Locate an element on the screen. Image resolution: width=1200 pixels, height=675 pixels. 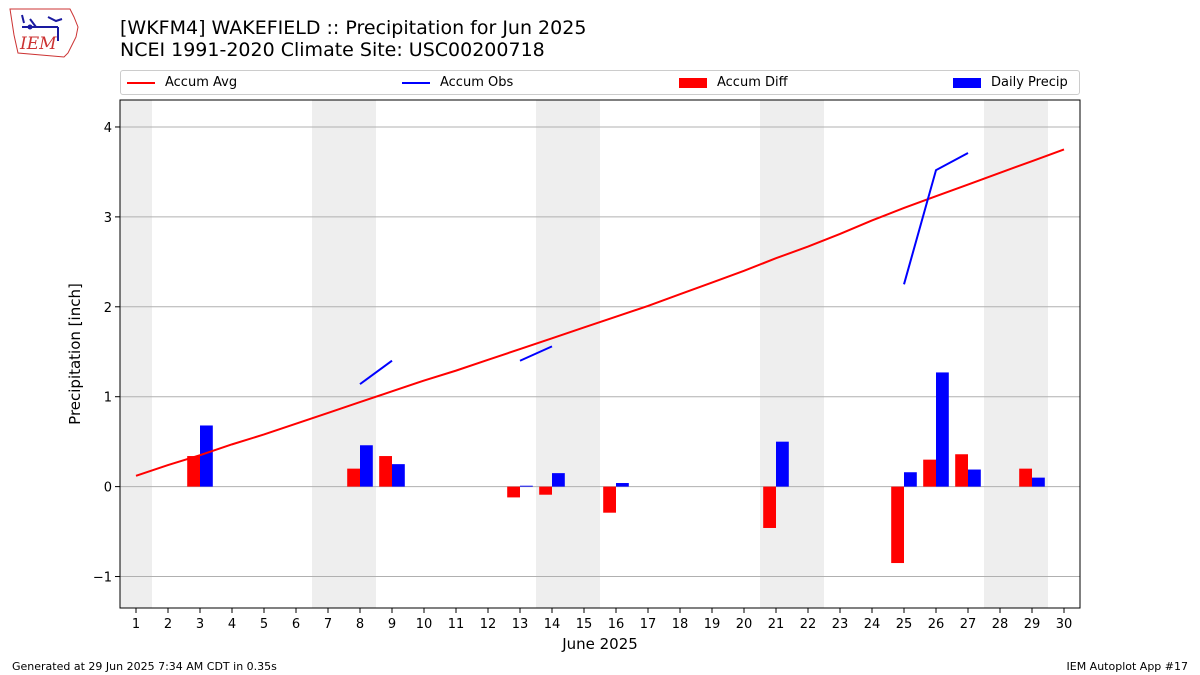
x-tick-label: 9 is located at coordinates (392, 624).